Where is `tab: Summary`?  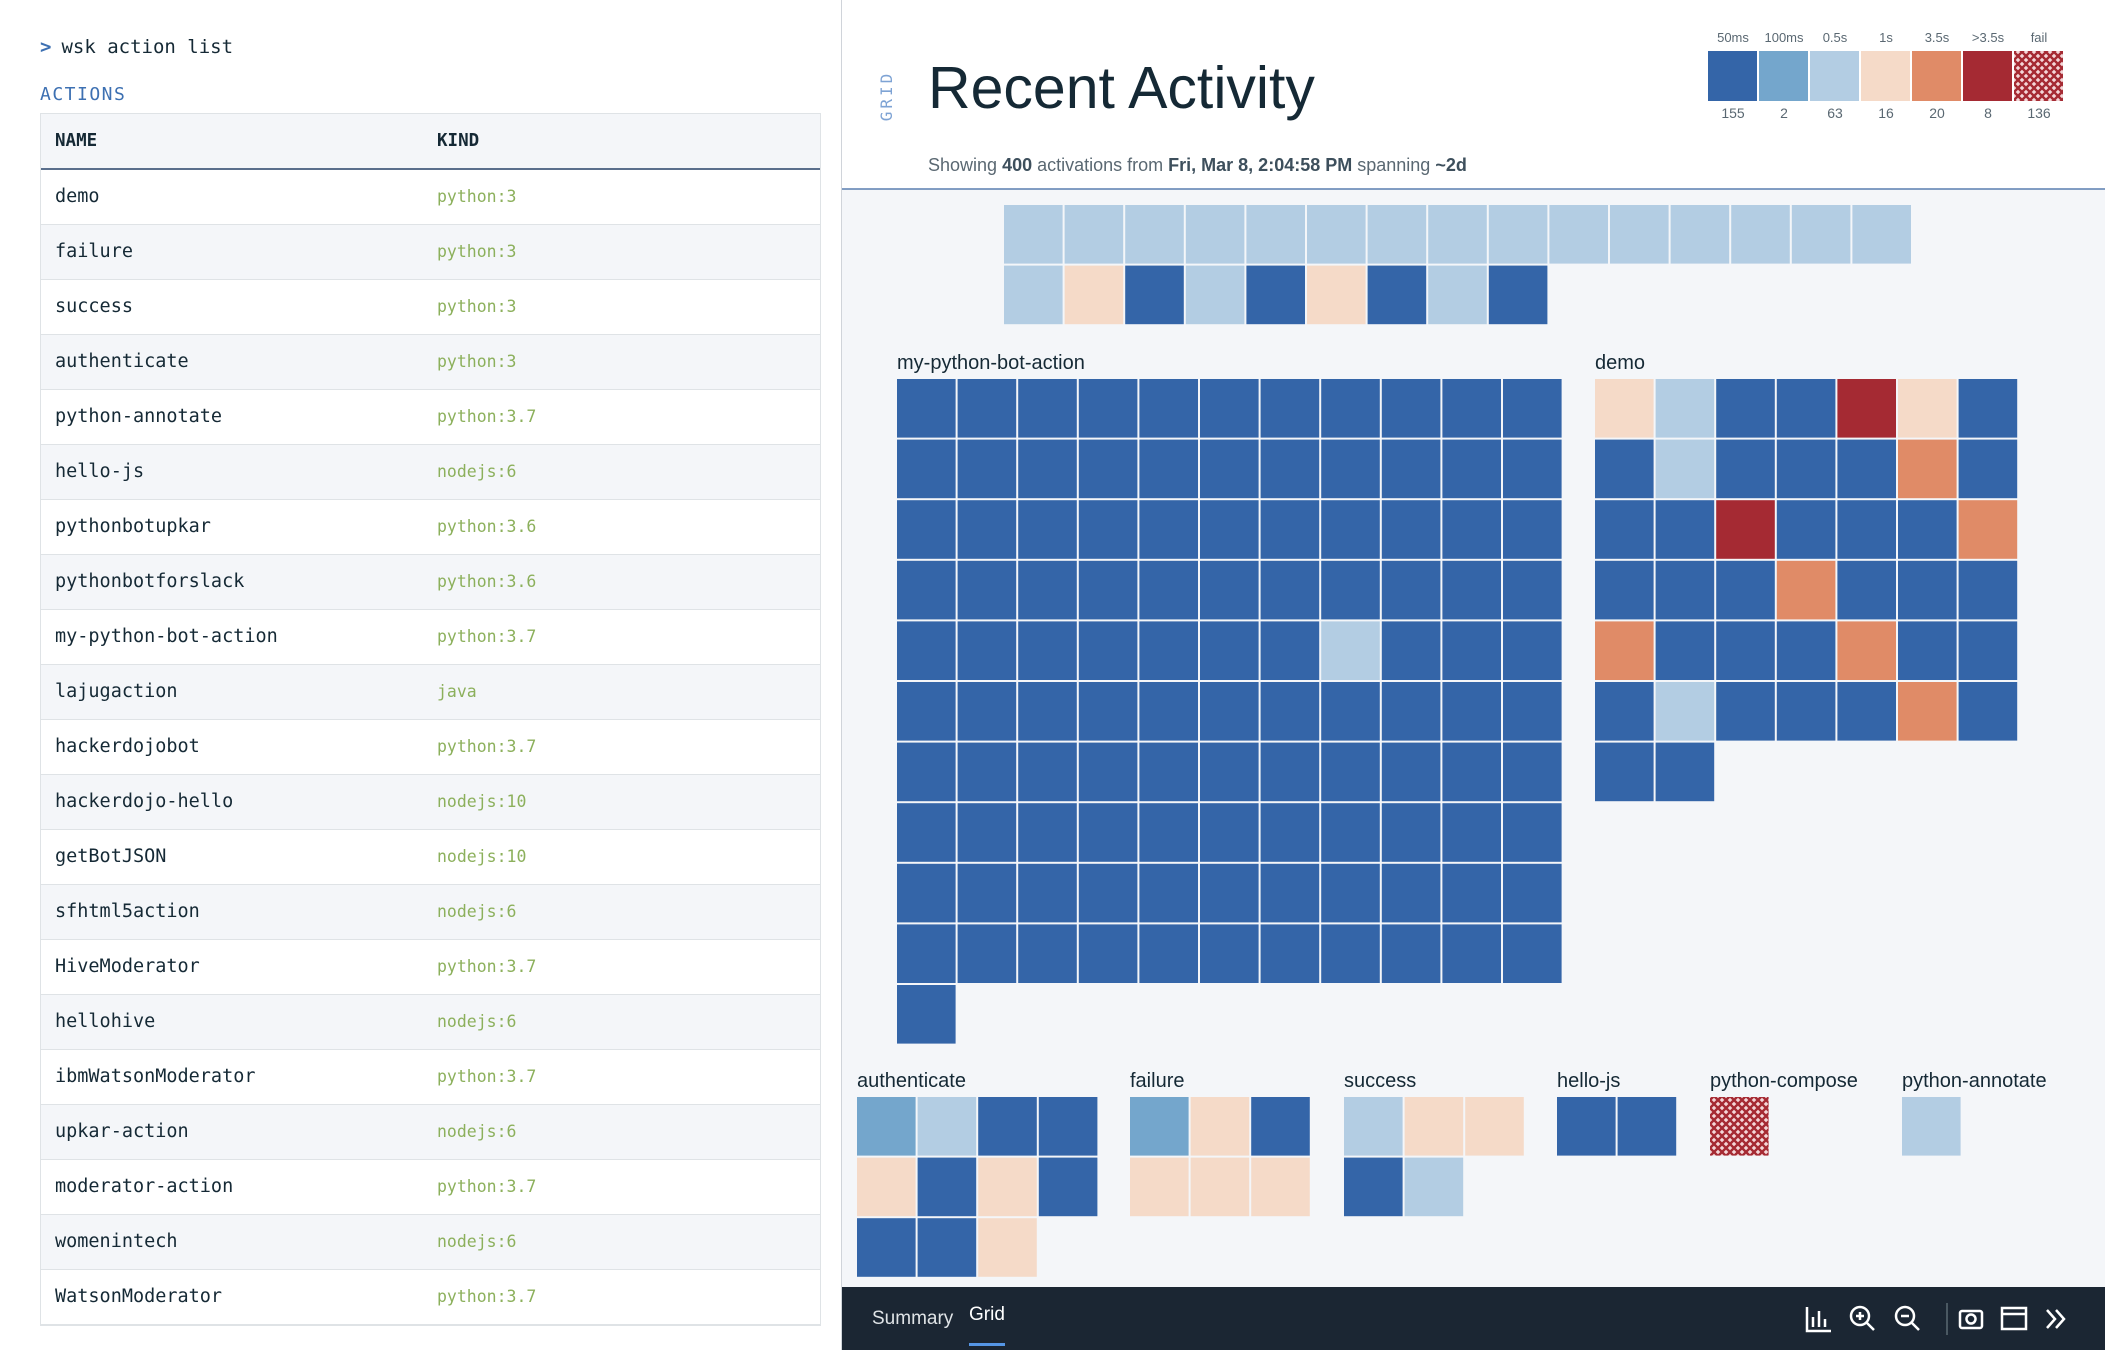 tab: Summary is located at coordinates (913, 1318).